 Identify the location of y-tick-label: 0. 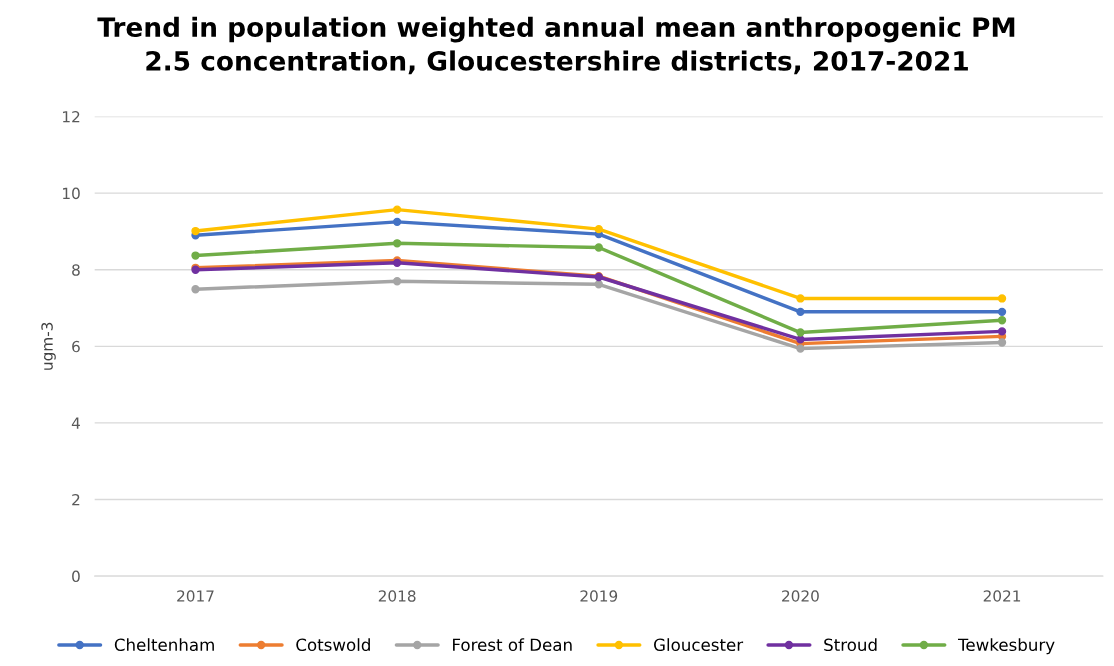
(76, 576).